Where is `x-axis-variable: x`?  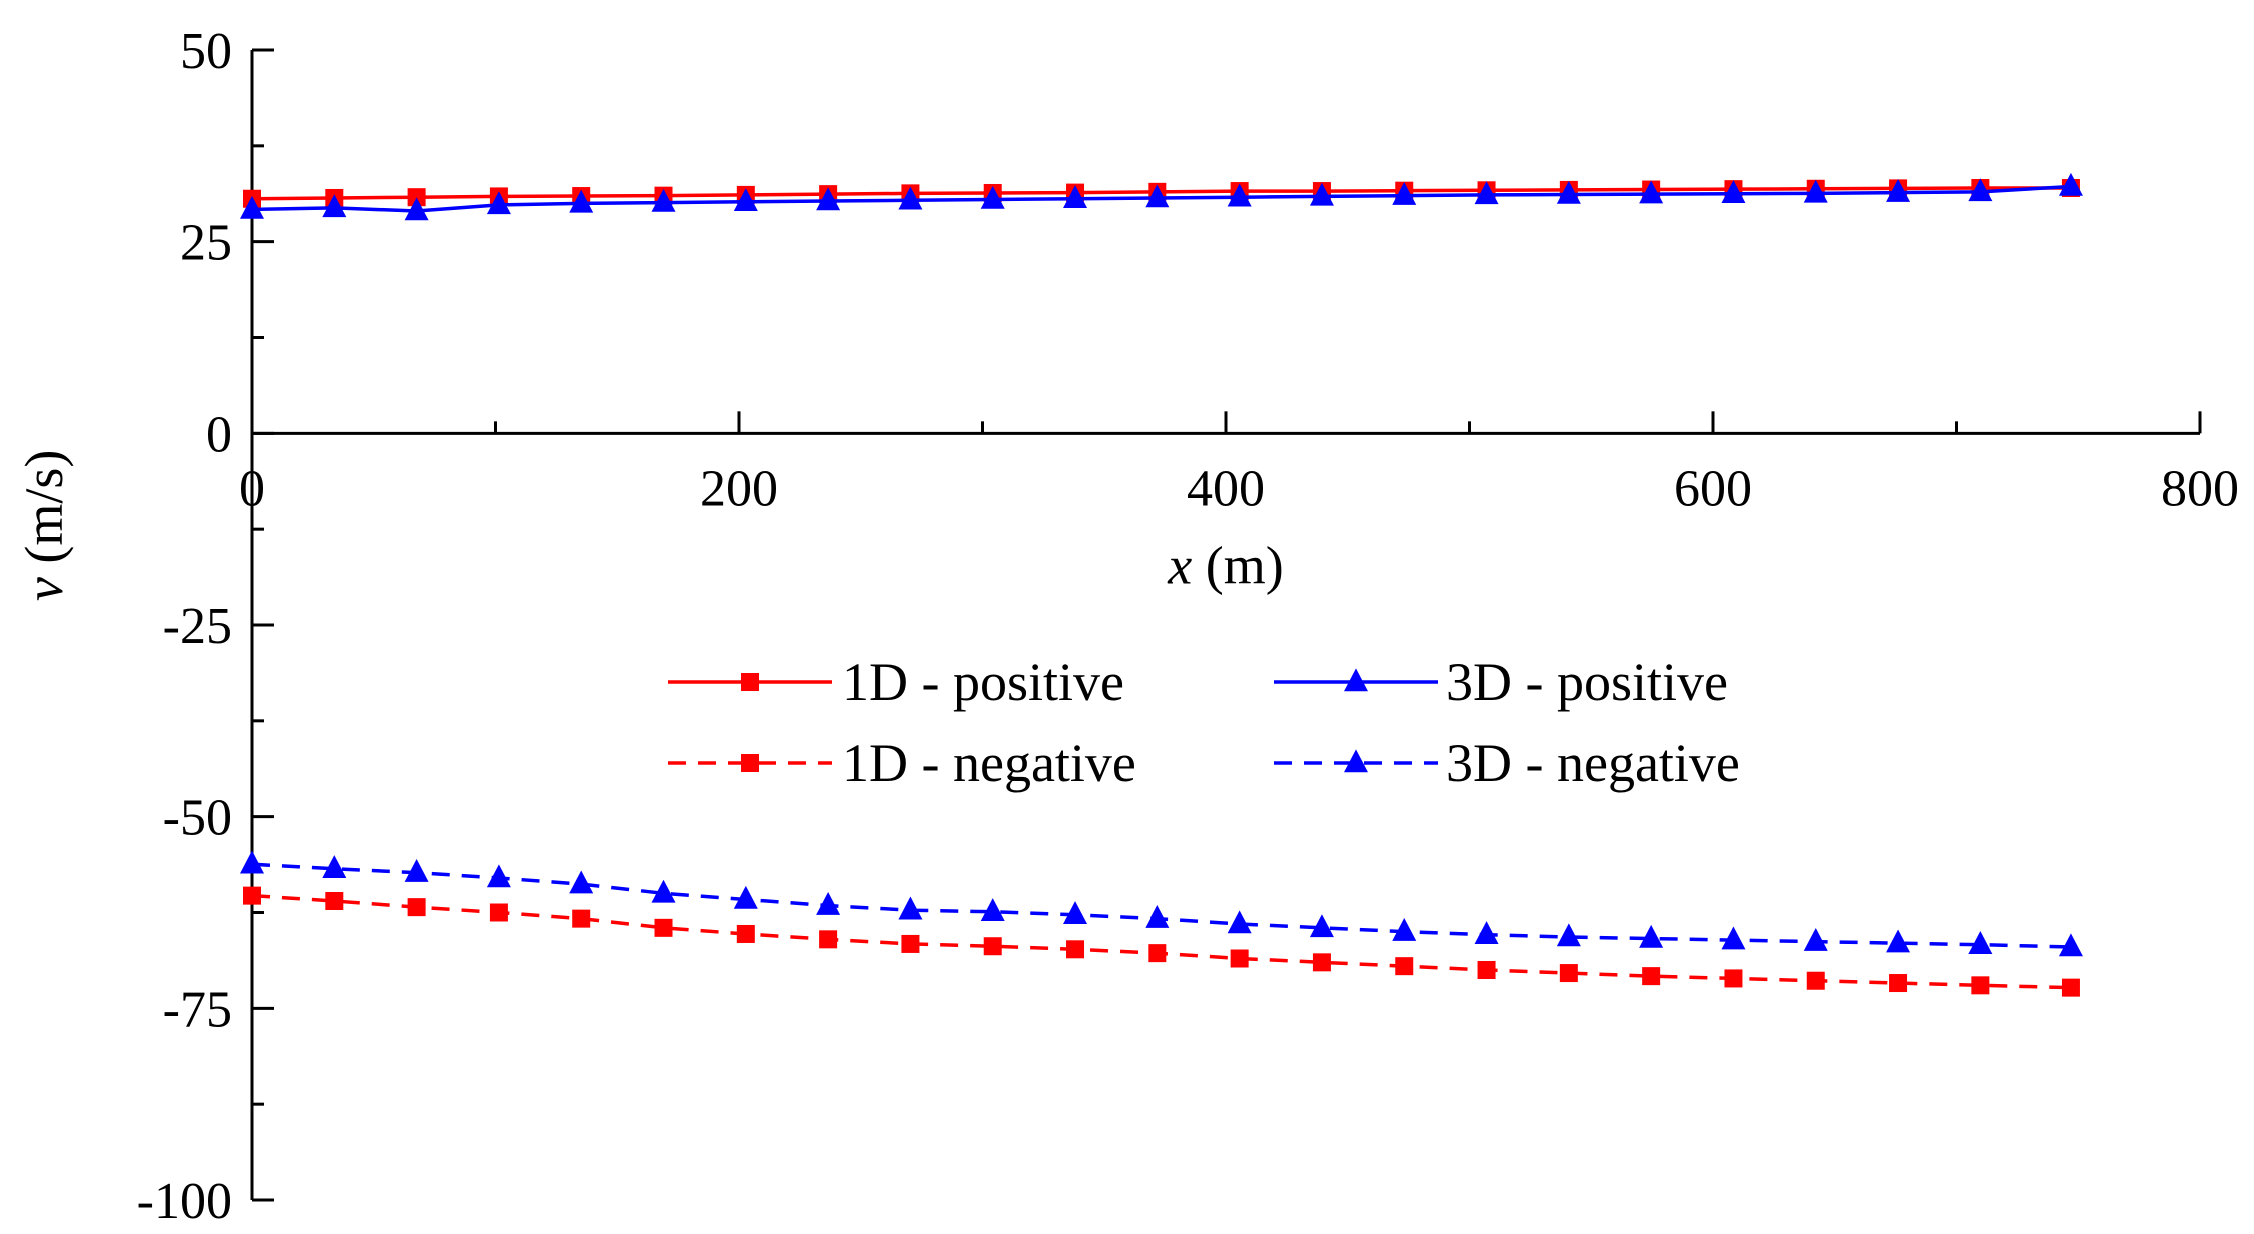 x-axis-variable: x is located at coordinates (1179, 565).